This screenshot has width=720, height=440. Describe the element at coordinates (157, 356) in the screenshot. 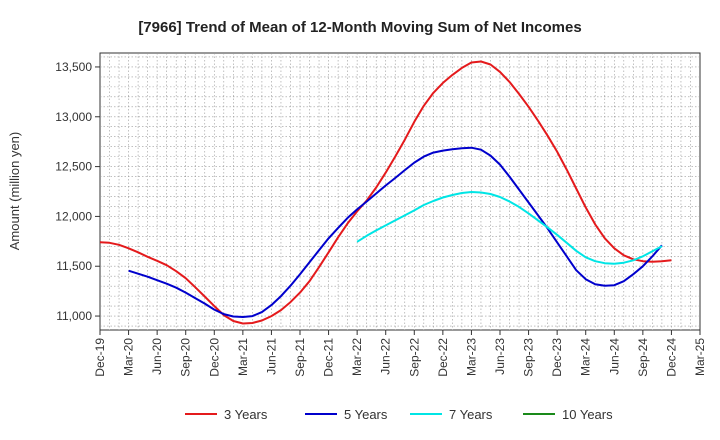

I see `x-tick-label: Jun-20` at that location.